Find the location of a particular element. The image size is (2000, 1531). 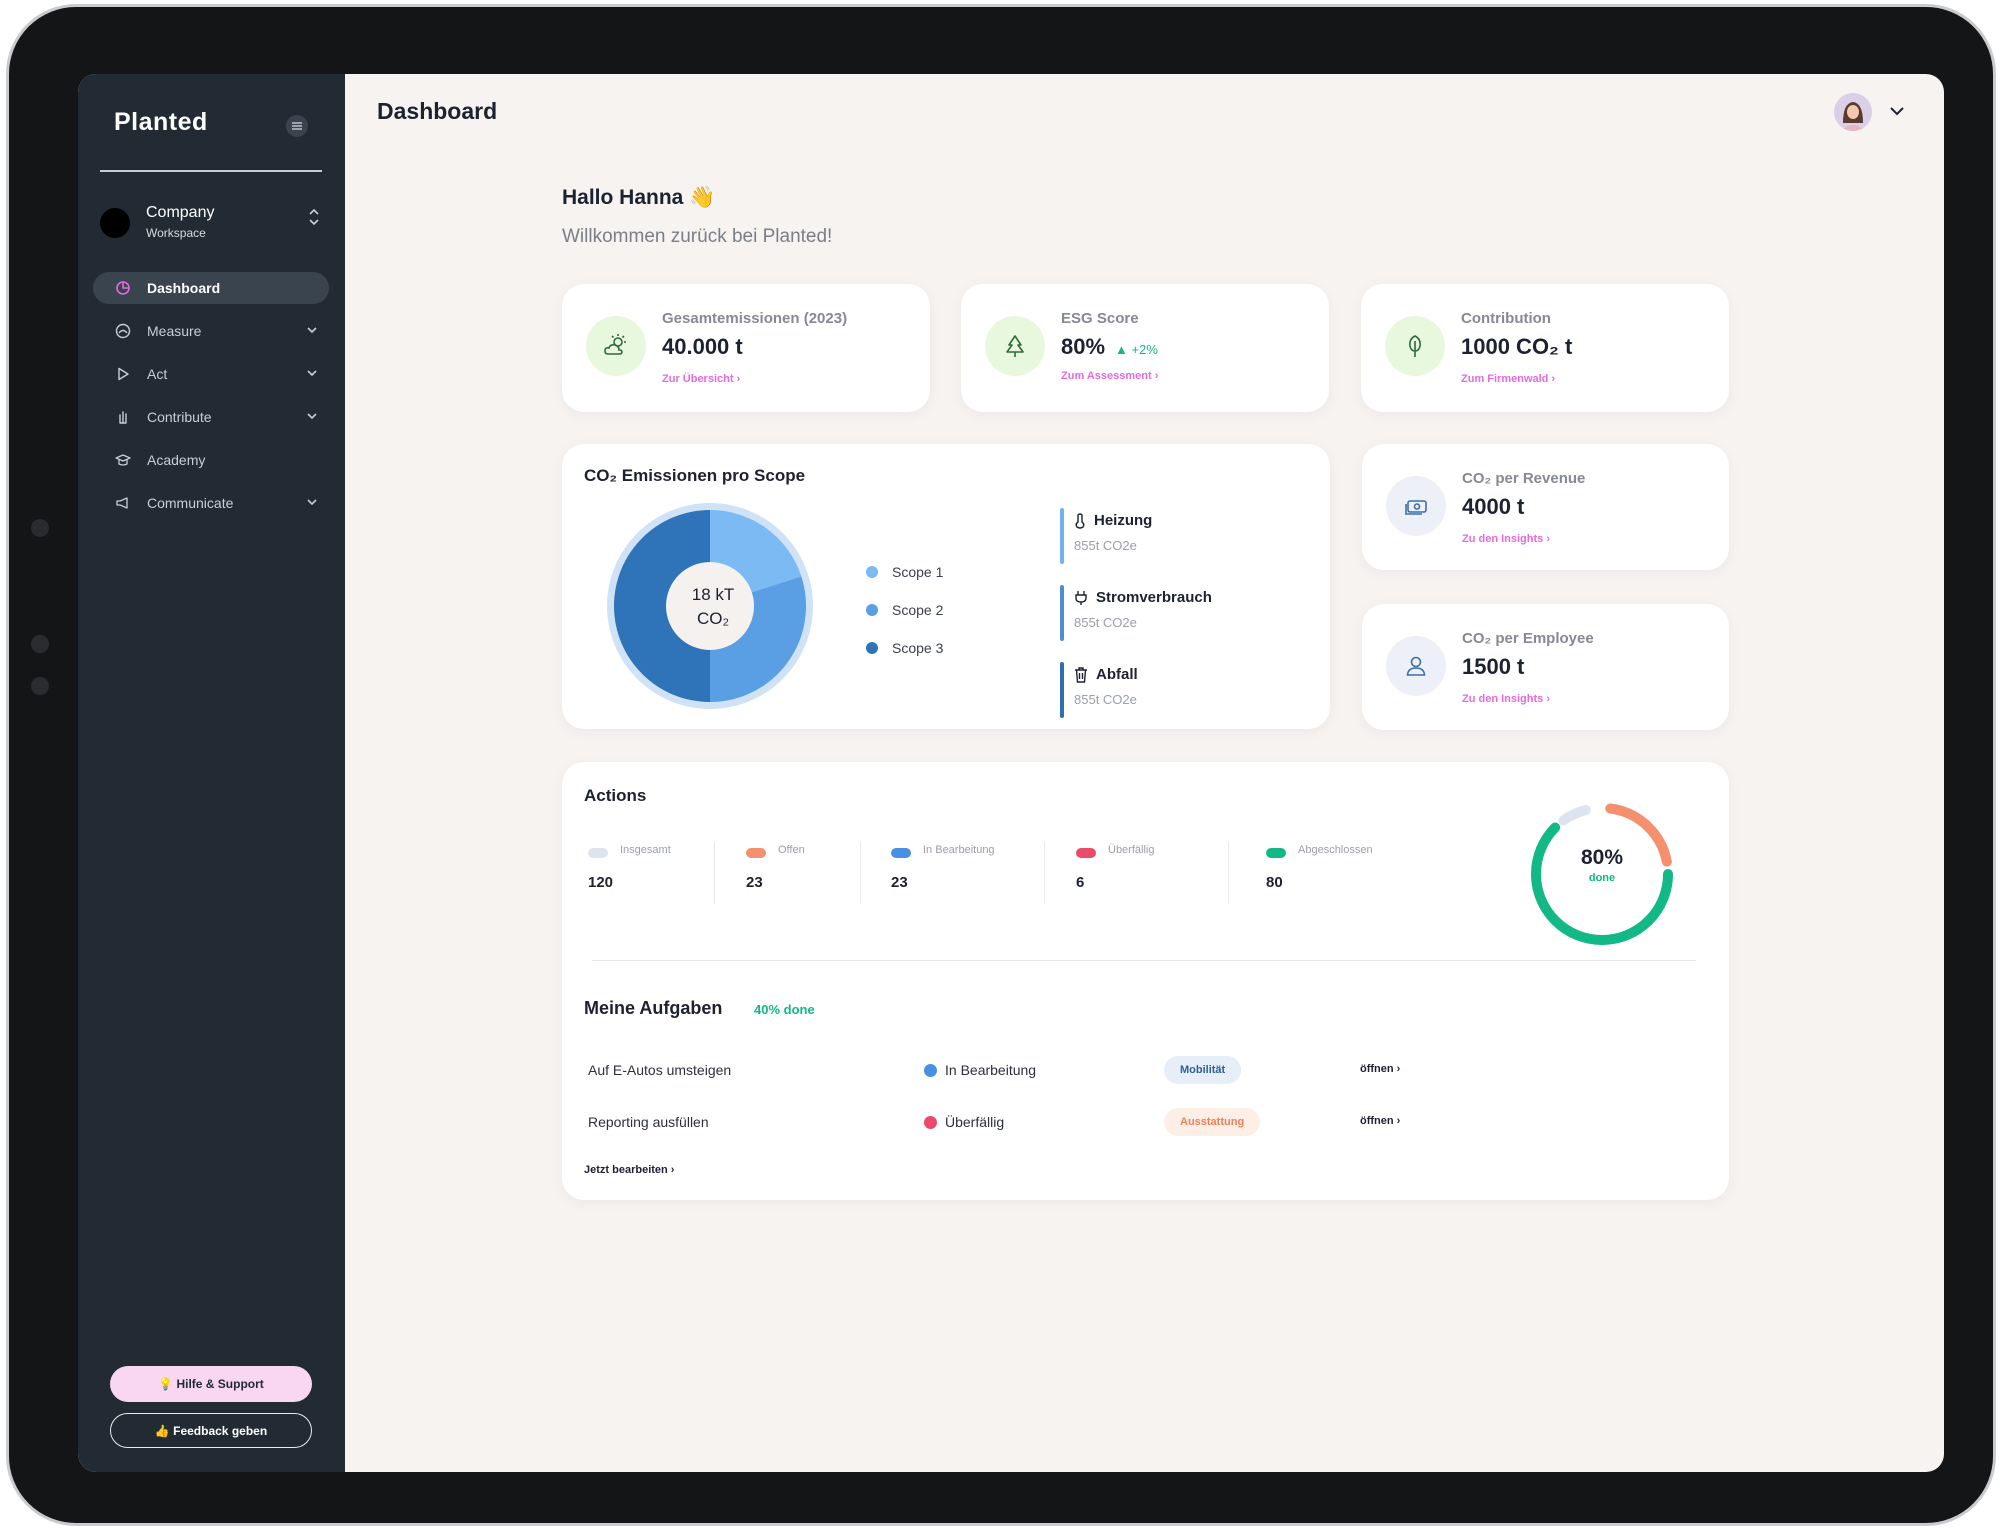

tasks-done-badge: 40% done is located at coordinates (784, 1009).